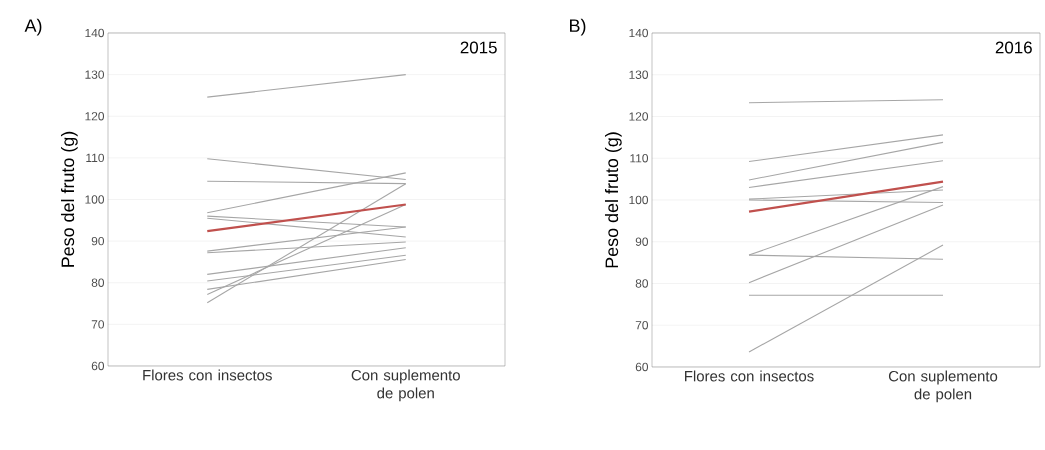 This screenshot has height=450, width=1045. What do you see at coordinates (33, 27) in the screenshot?
I see `chart-title: A)` at bounding box center [33, 27].